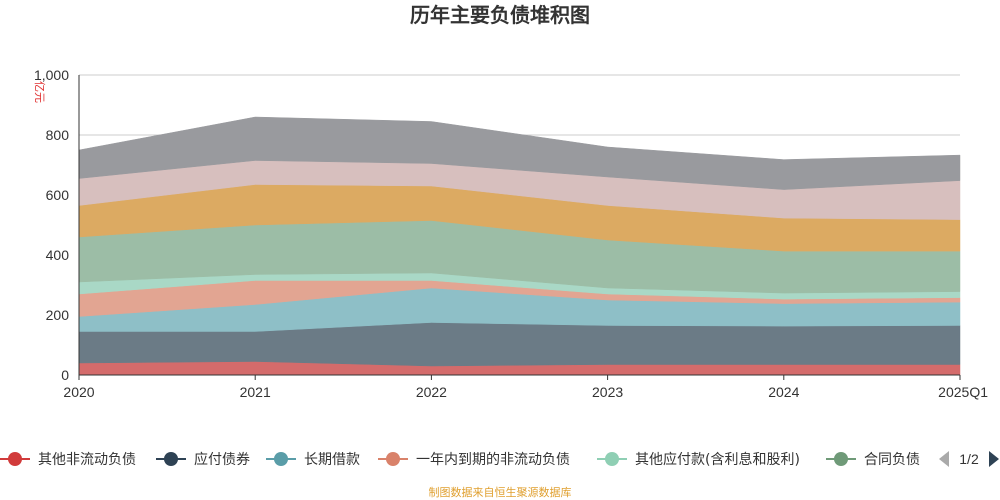  I want to click on legend-item: 合同负债, so click(873, 460).